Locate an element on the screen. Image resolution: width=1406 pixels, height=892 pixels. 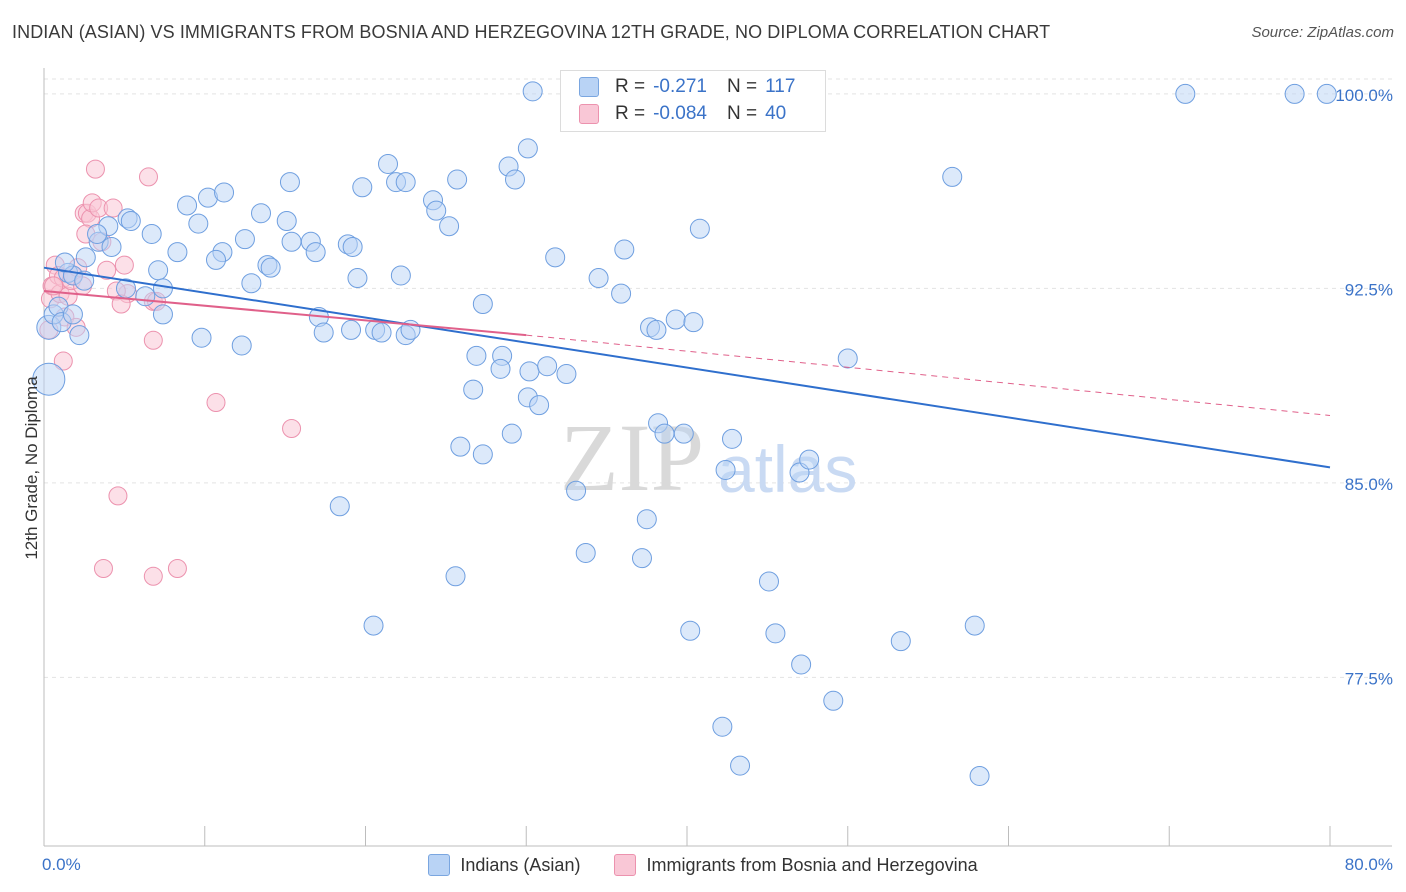
y-tick-label: 92.5% is located at coordinates (1369, 289).